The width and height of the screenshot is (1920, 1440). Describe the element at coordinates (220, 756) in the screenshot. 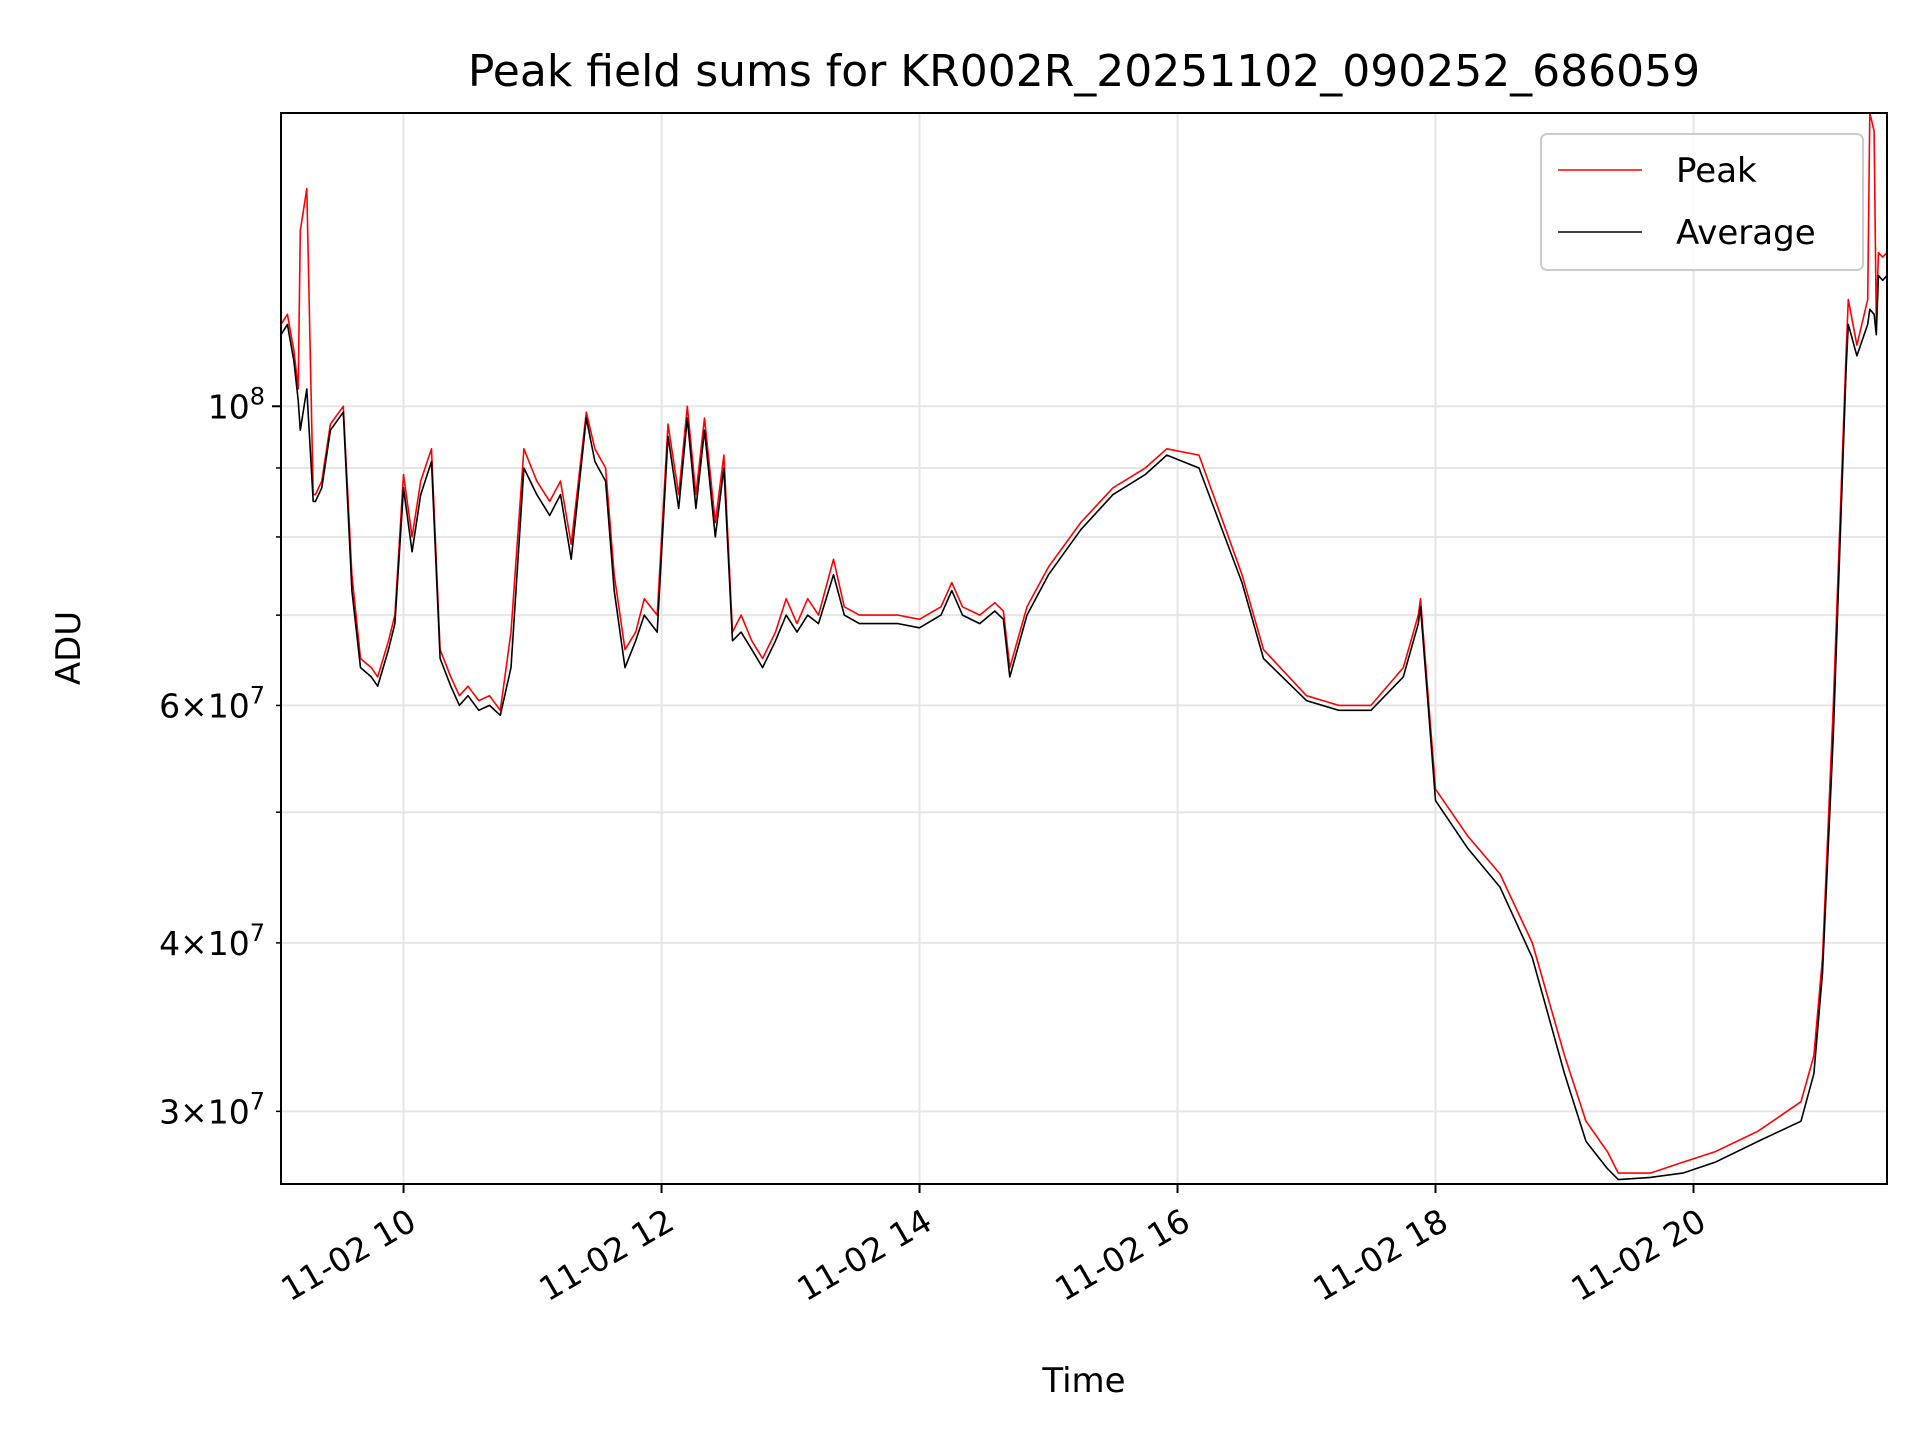

I see `y-axis: 108 3×107 4×107 6×107` at that location.